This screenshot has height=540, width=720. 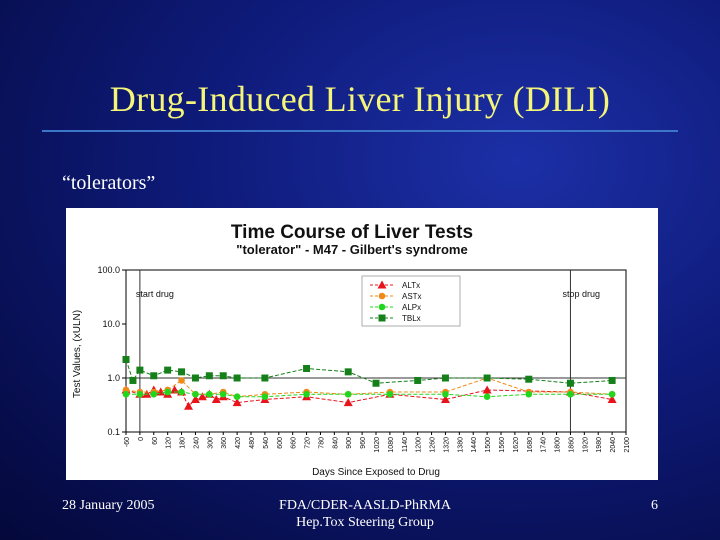 I want to click on x-tick-label: 840, so click(x=335, y=443).